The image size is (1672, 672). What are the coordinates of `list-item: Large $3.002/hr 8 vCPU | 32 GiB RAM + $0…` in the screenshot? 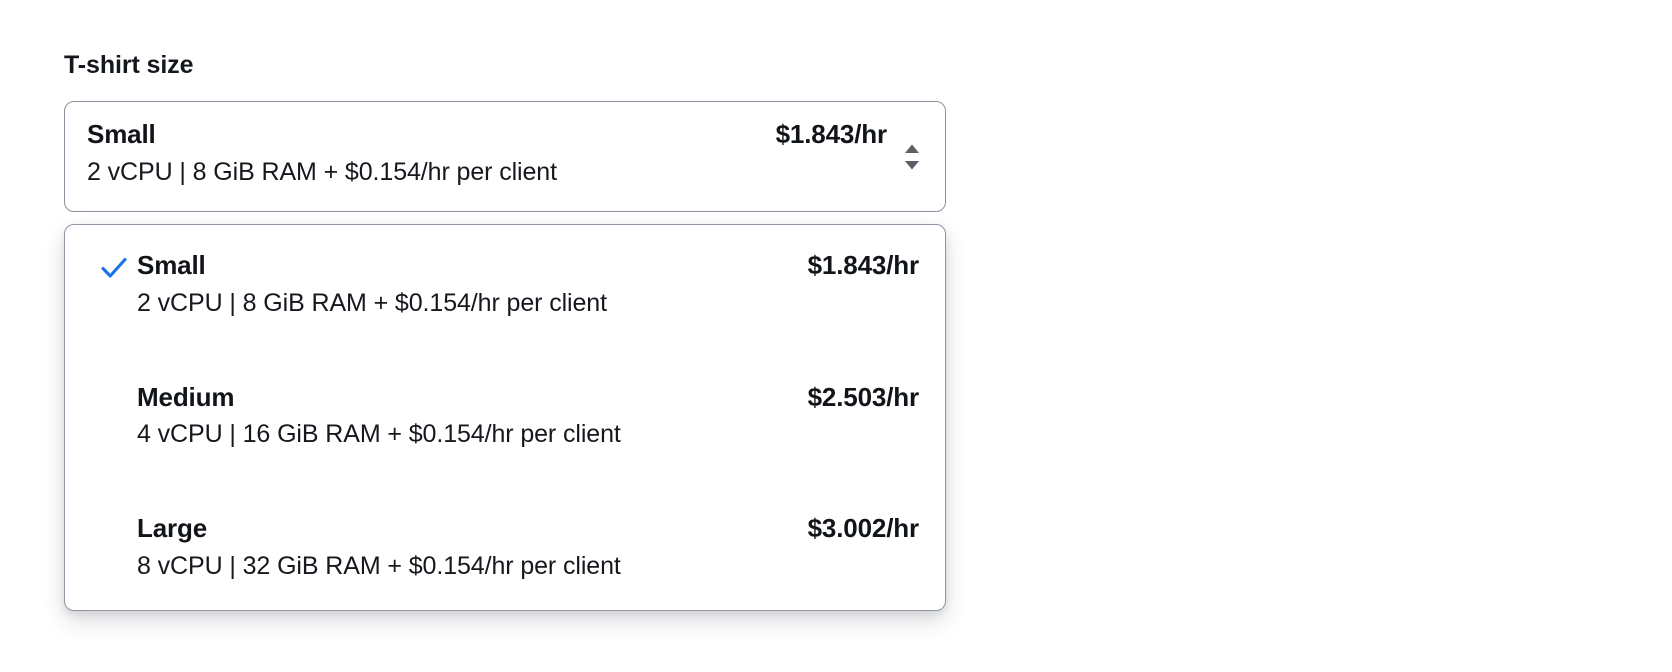 It's located at (505, 548).